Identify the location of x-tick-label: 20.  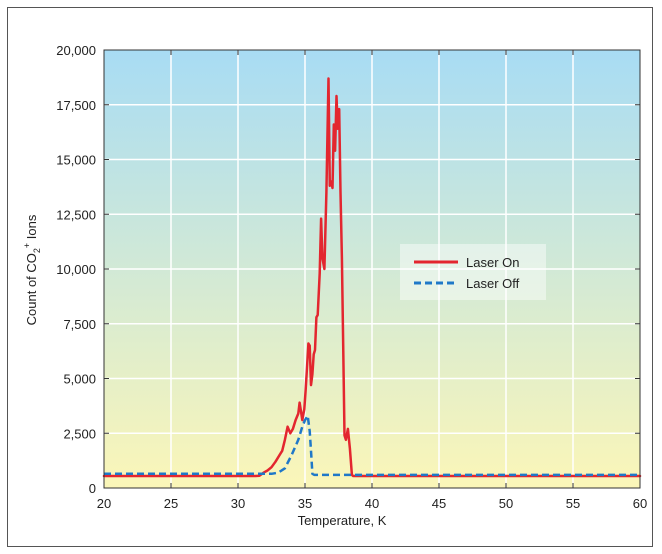
(104, 503).